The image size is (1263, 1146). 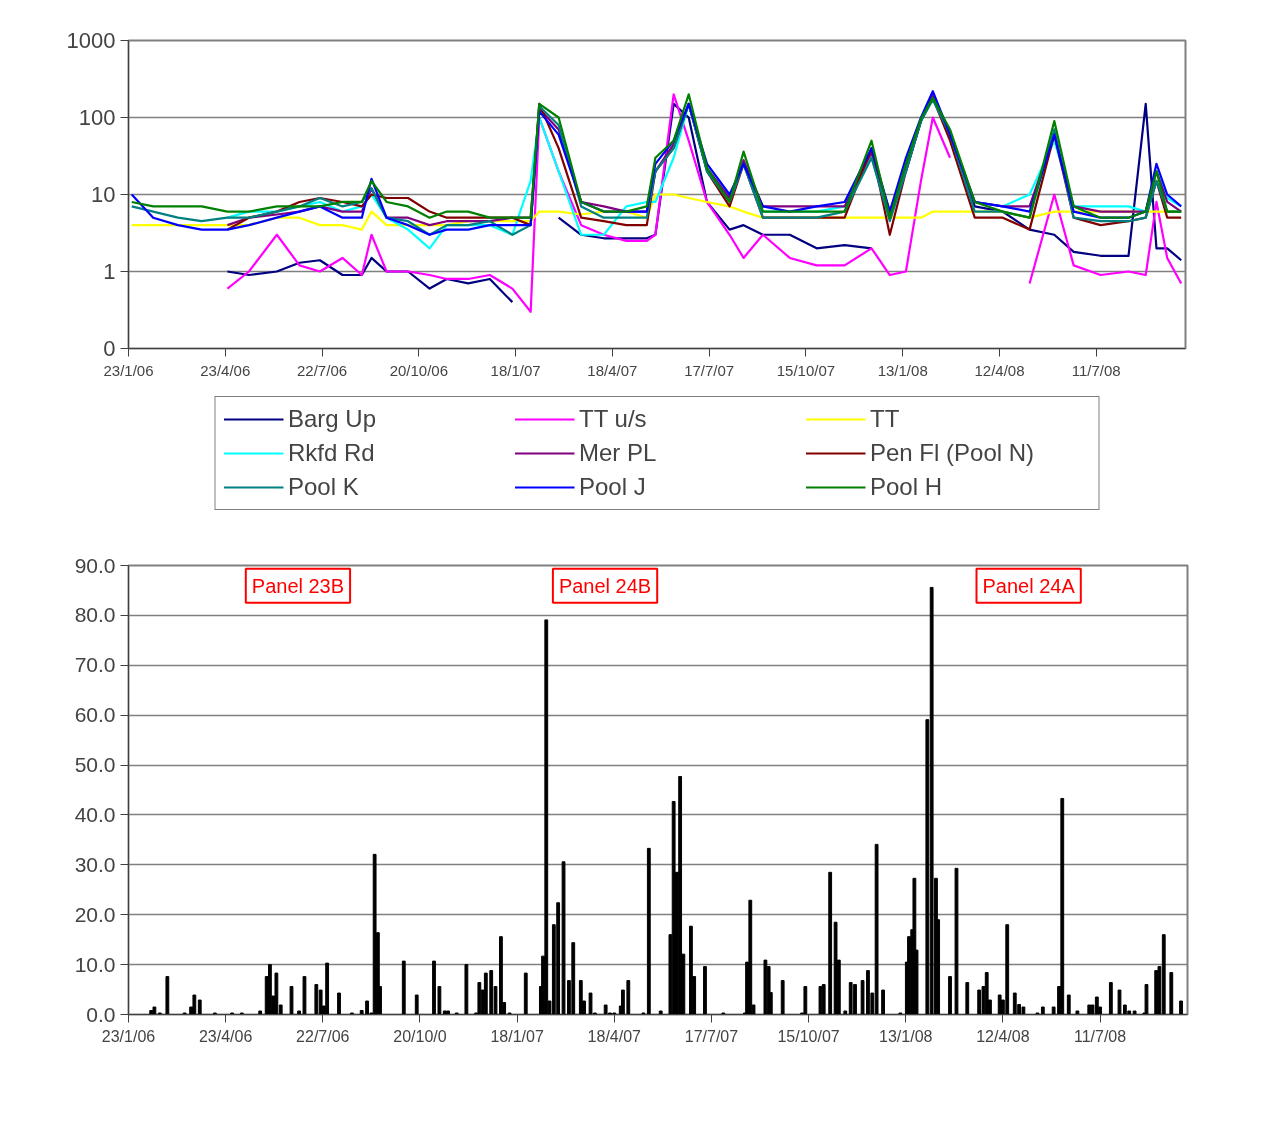 I want to click on legend-label: TT u/s, so click(x=613, y=419).